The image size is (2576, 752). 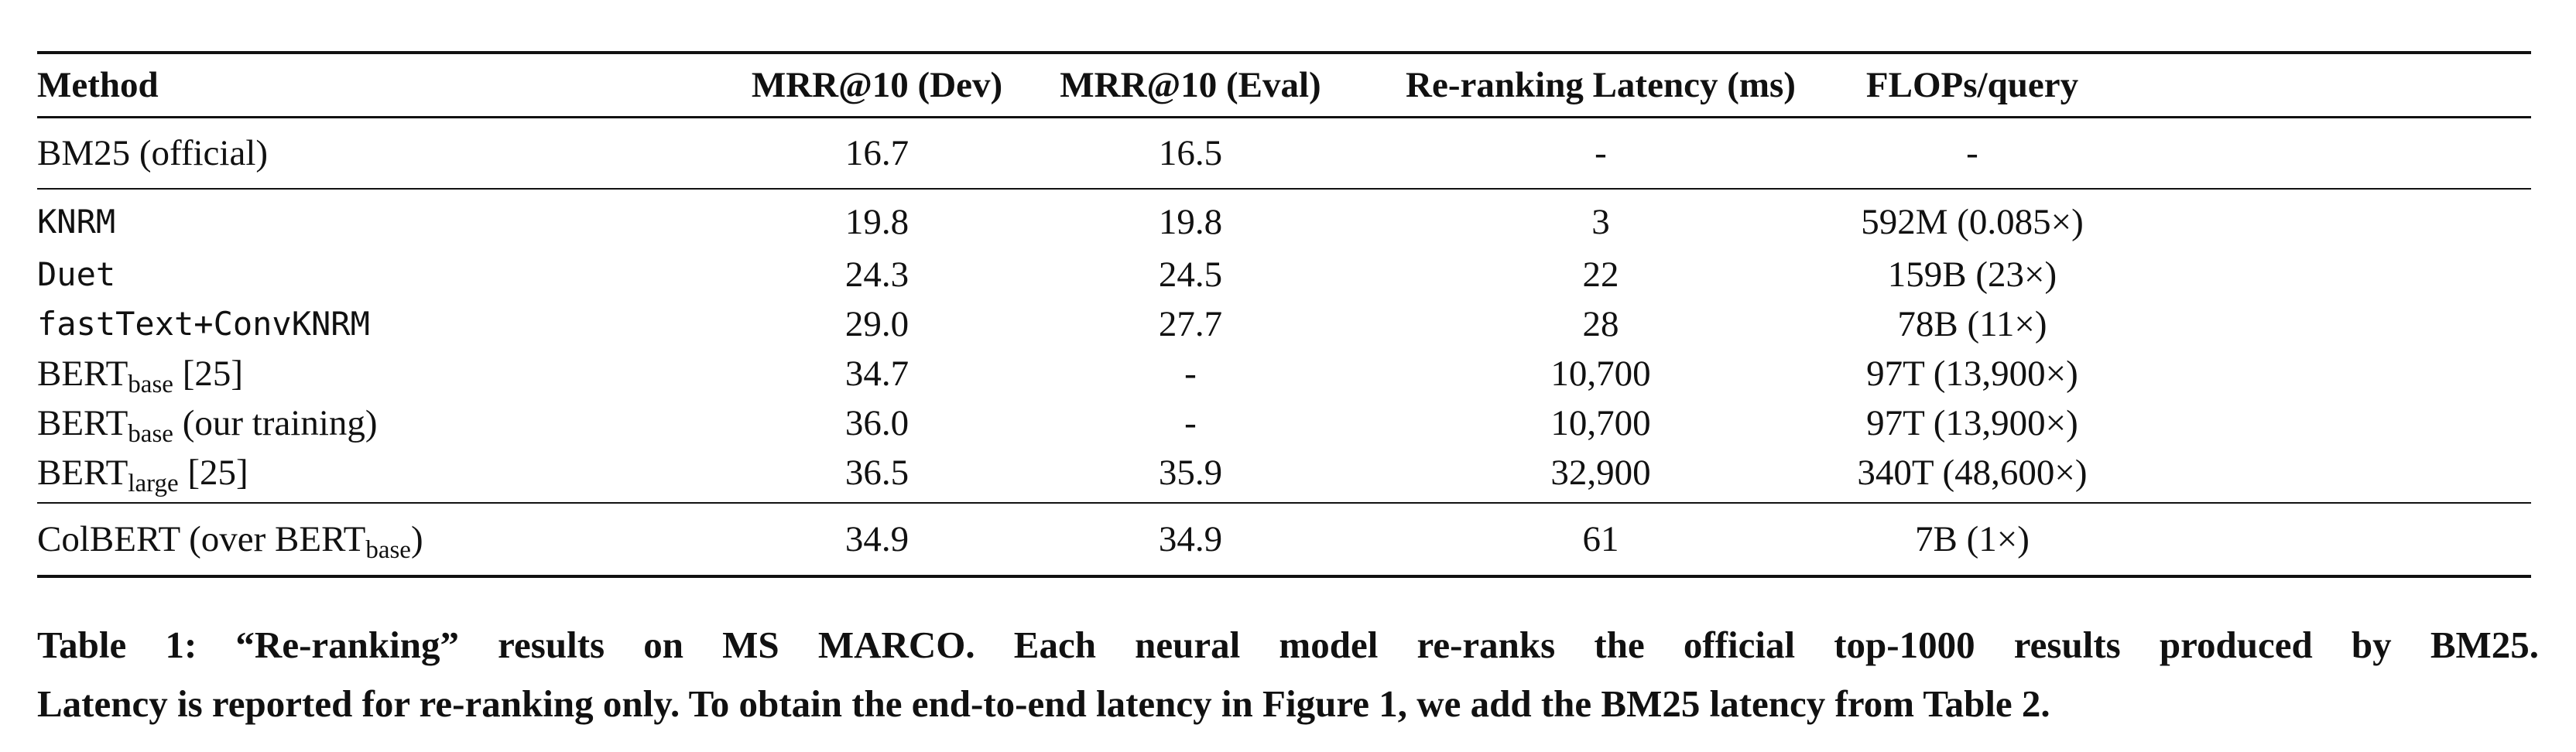 I want to click on method-cell: ColBERT (over BERTbase), so click(x=381, y=539).